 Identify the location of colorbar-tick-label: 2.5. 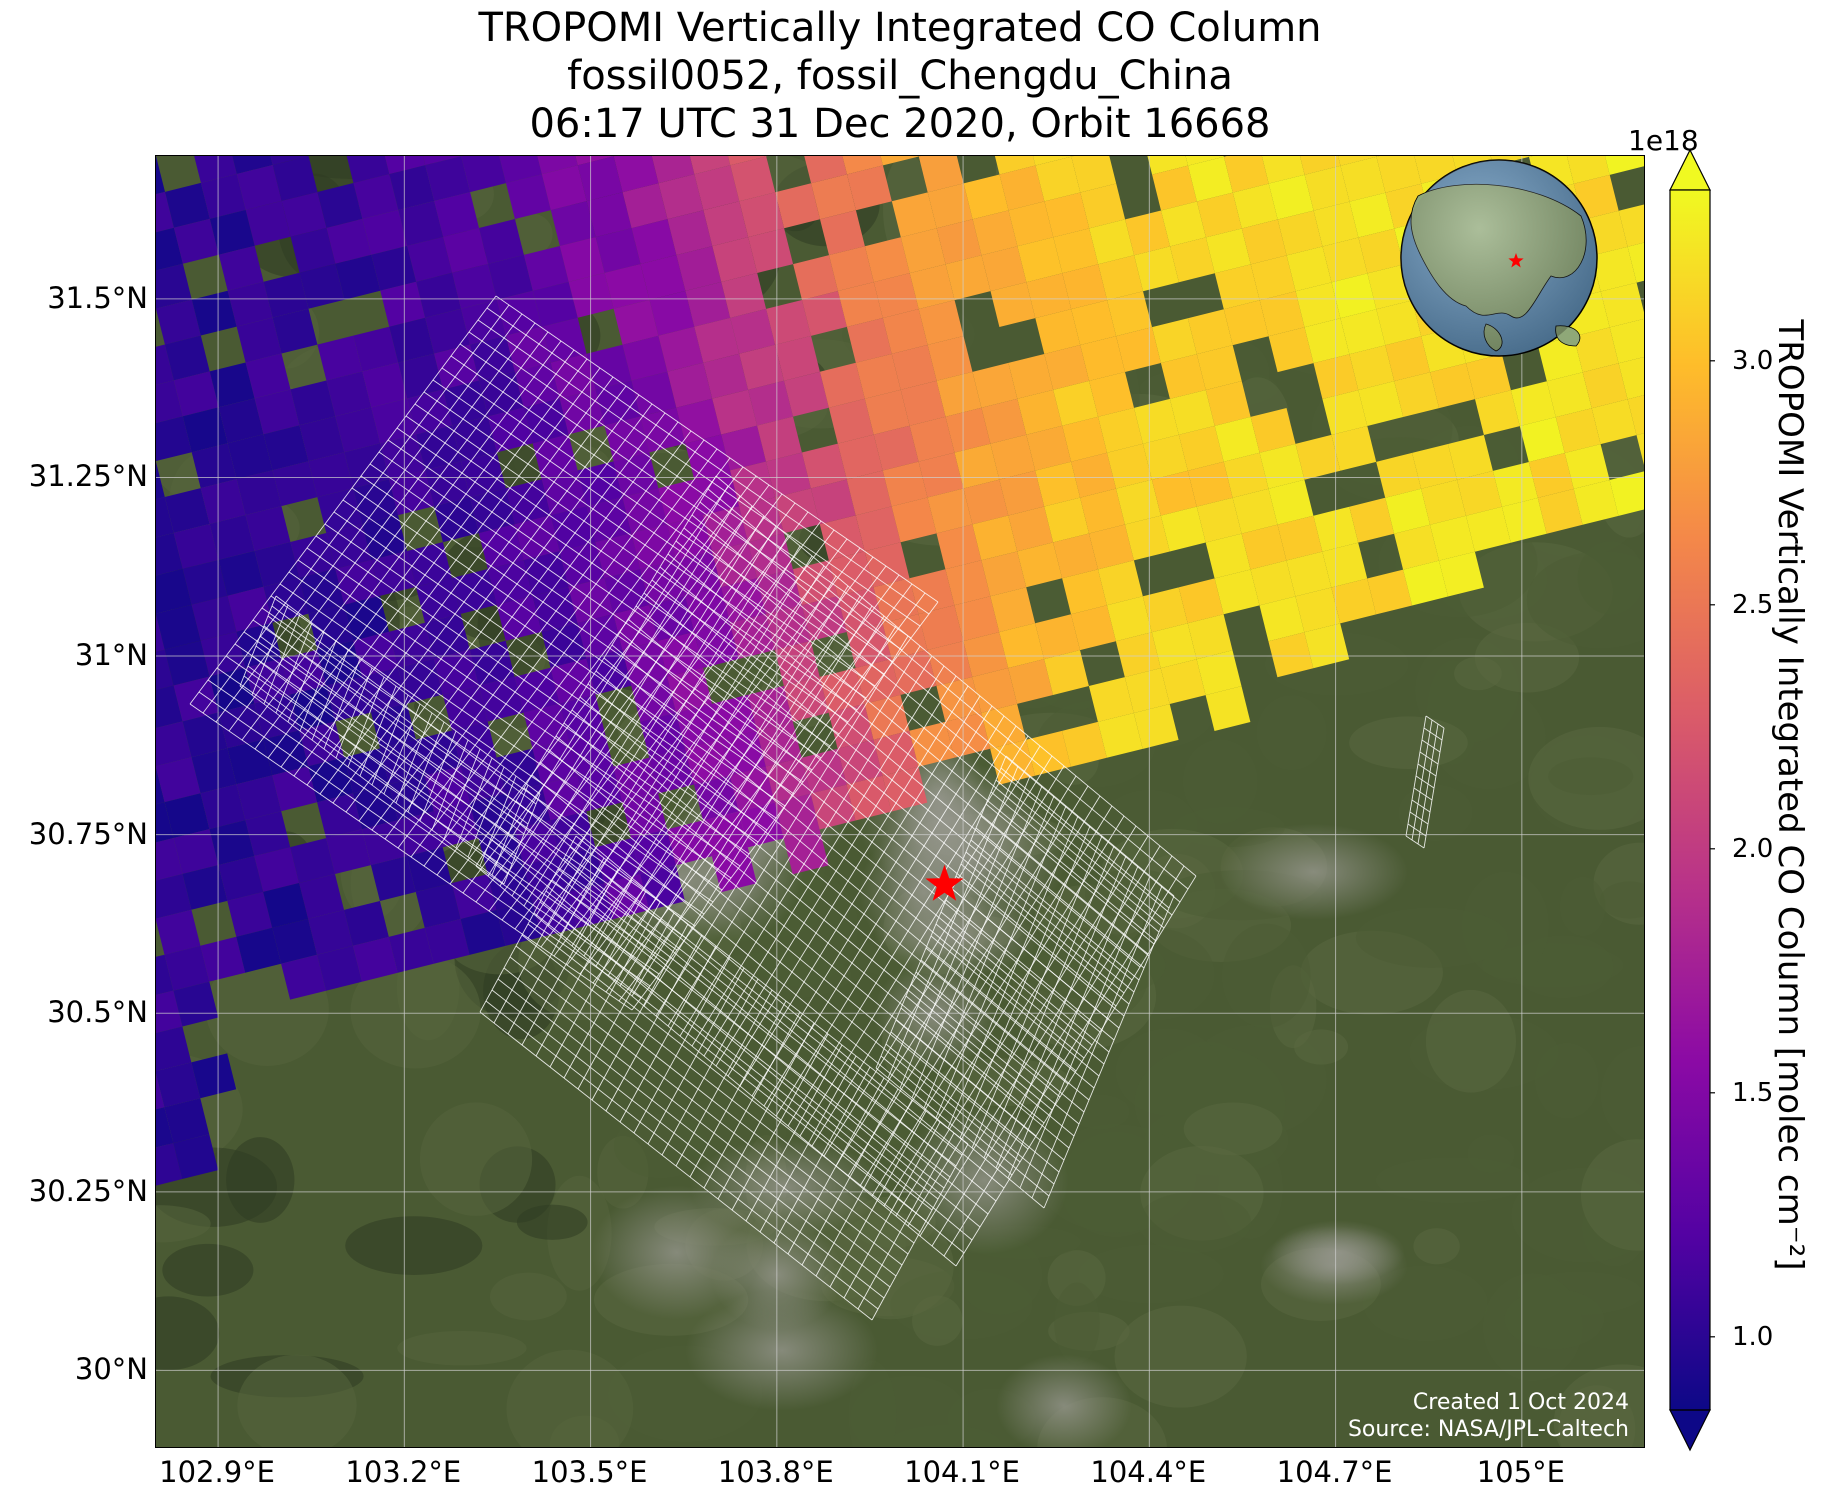
(1753, 604).